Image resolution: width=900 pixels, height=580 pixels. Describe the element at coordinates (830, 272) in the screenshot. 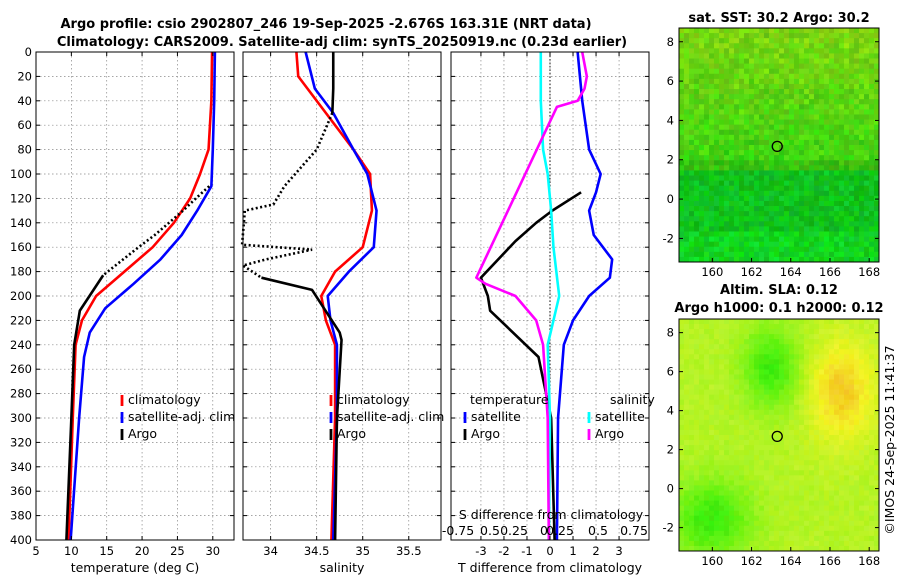

I see `sst-map-xtick-label: 166` at that location.